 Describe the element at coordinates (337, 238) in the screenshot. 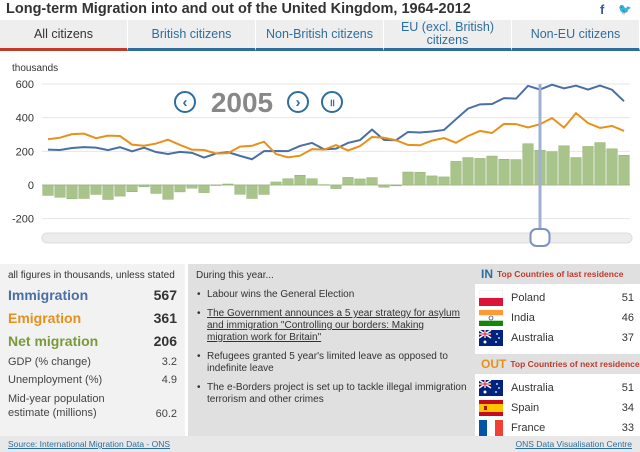

I see `timeline-track` at that location.